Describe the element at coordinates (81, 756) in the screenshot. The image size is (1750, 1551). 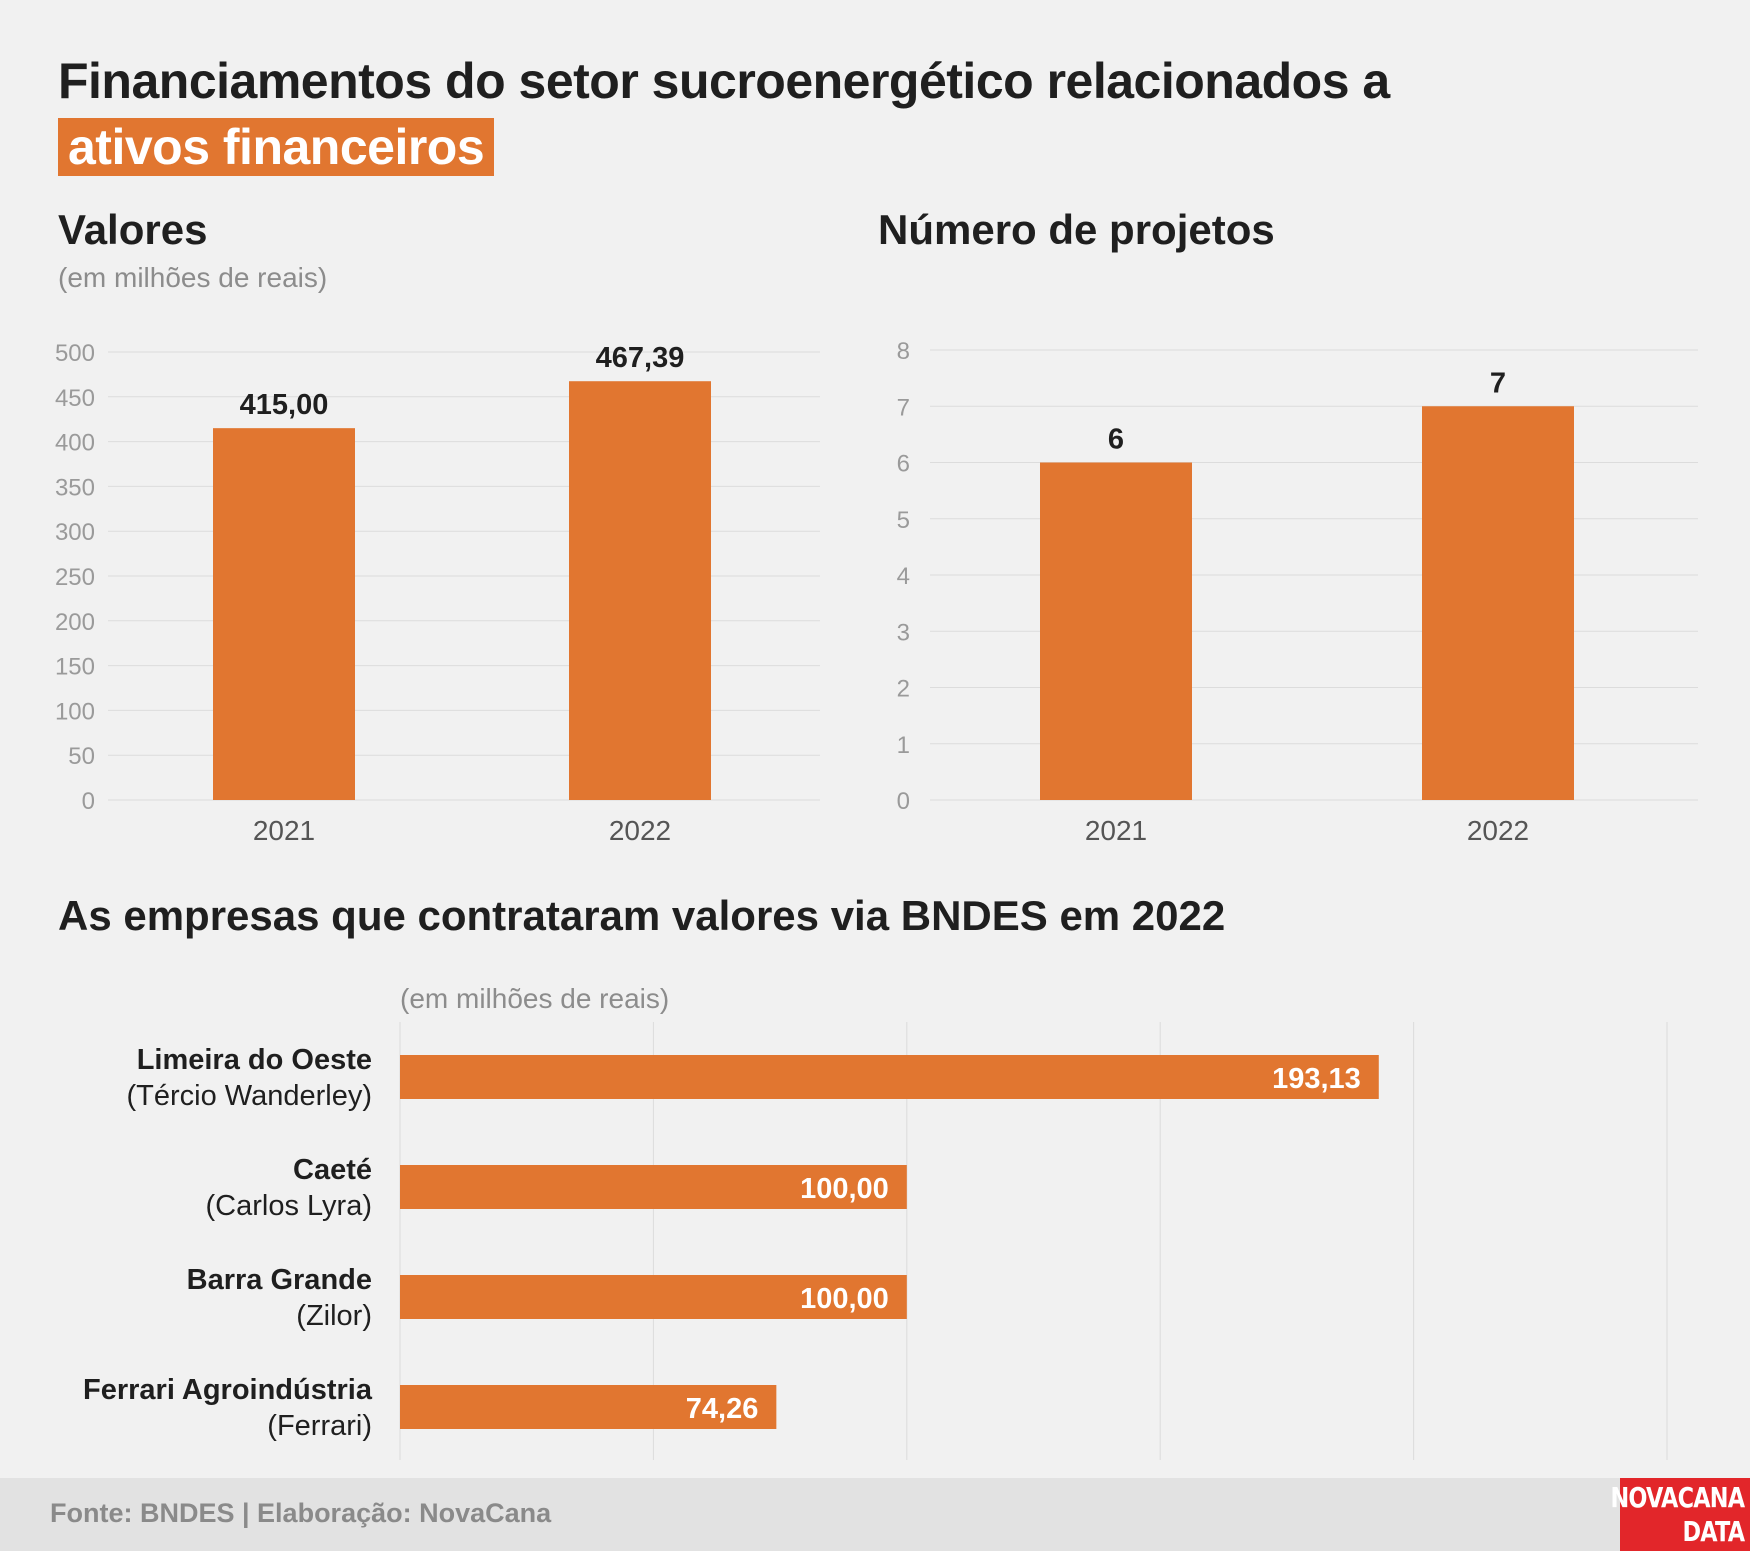
I see `y-tick-label: 50` at that location.